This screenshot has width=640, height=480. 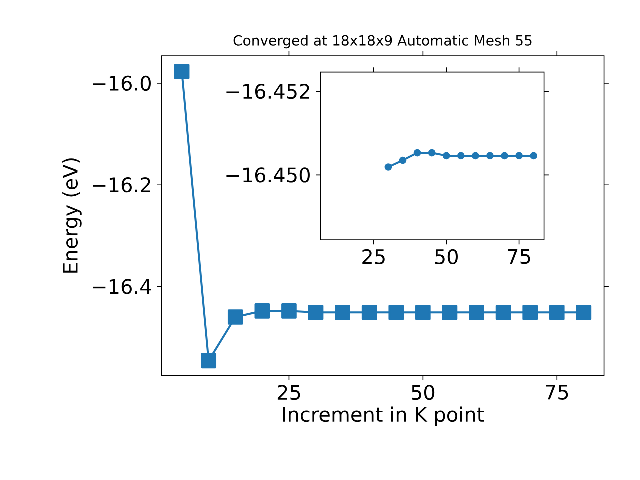 What do you see at coordinates (383, 42) in the screenshot?
I see `chart-title: Converged at 18x18x9 Automatic Mesh 55` at bounding box center [383, 42].